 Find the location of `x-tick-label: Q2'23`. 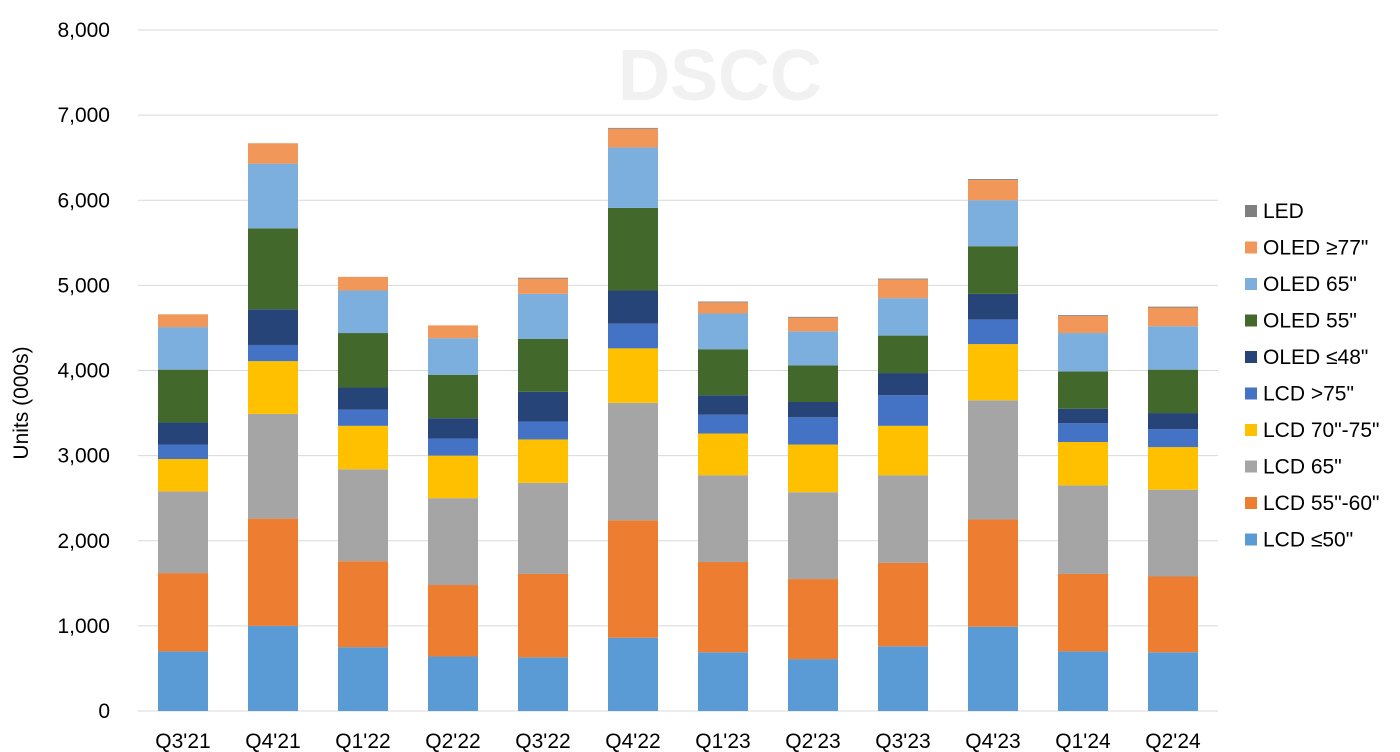

x-tick-label: Q2'23 is located at coordinates (812, 741).